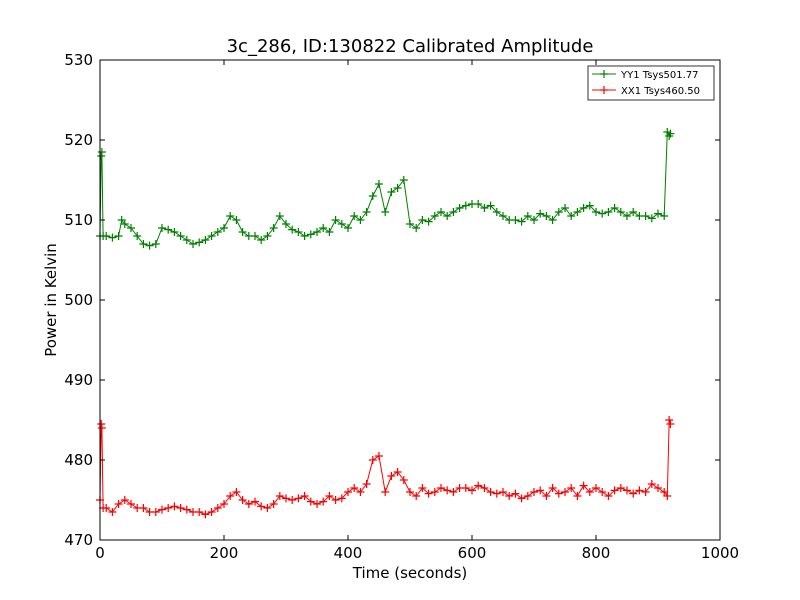 This screenshot has height=600, width=800. What do you see at coordinates (651, 83) in the screenshot?
I see `legend: YY1 Tsys501.77 XX1 Tsys460.50` at bounding box center [651, 83].